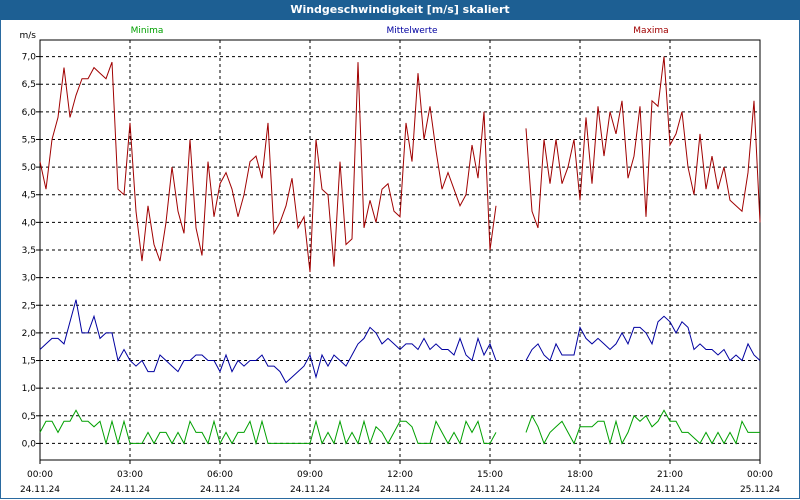 Image resolution: width=800 pixels, height=500 pixels. I want to click on x-tick-time: 21:00, so click(670, 475).